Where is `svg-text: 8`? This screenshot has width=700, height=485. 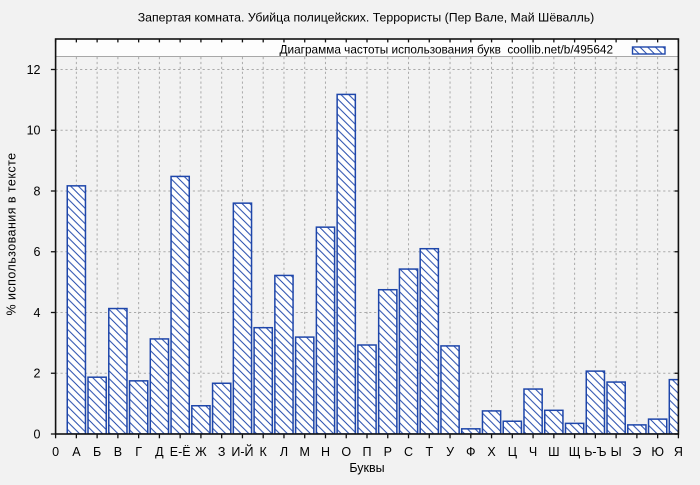
svg-text: 8 is located at coordinates (37, 191).